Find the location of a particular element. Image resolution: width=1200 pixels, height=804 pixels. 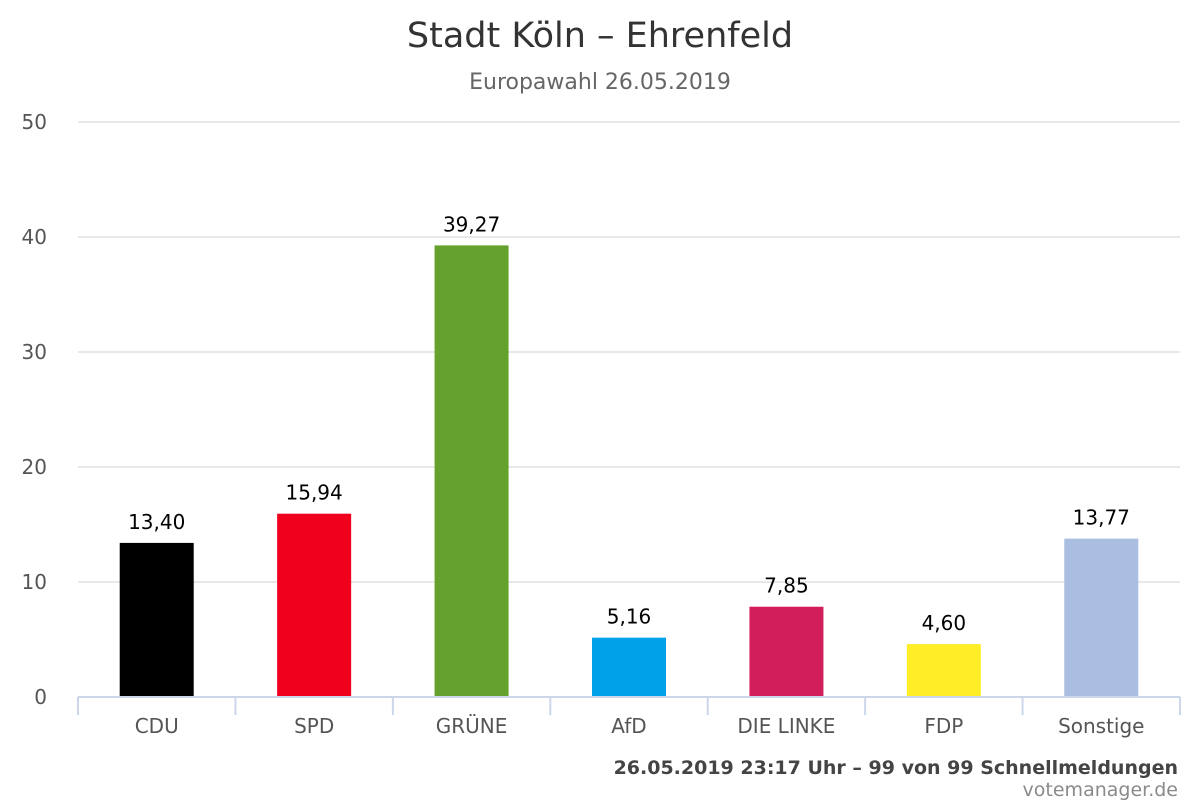

x-tick-label: CDU is located at coordinates (157, 726).